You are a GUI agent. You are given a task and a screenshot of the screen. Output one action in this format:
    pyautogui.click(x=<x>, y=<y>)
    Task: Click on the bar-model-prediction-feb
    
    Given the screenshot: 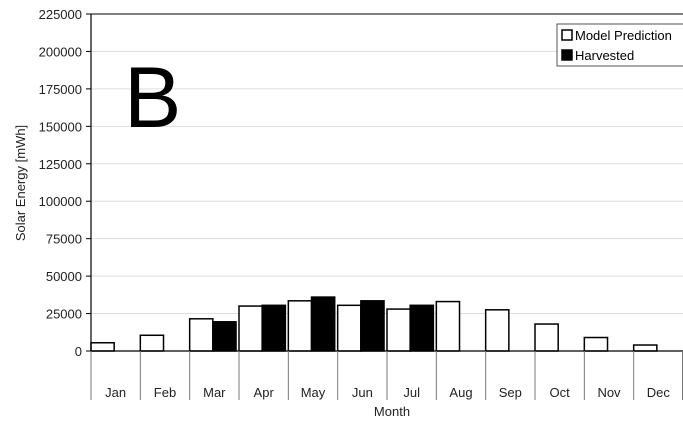 What is the action you would take?
    pyautogui.click(x=152, y=343)
    